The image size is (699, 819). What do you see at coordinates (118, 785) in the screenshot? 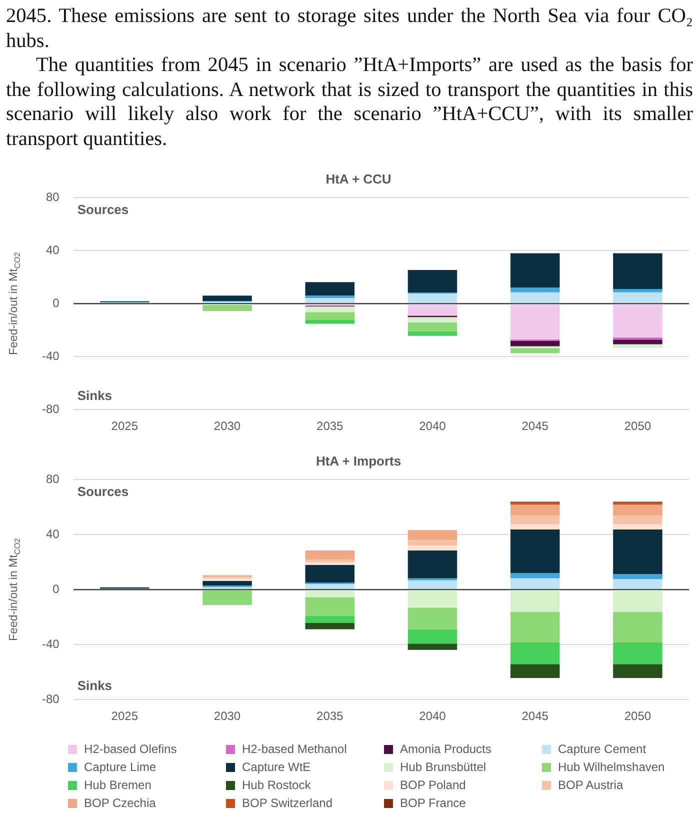
I see `legend-label: Hub Bremen` at bounding box center [118, 785].